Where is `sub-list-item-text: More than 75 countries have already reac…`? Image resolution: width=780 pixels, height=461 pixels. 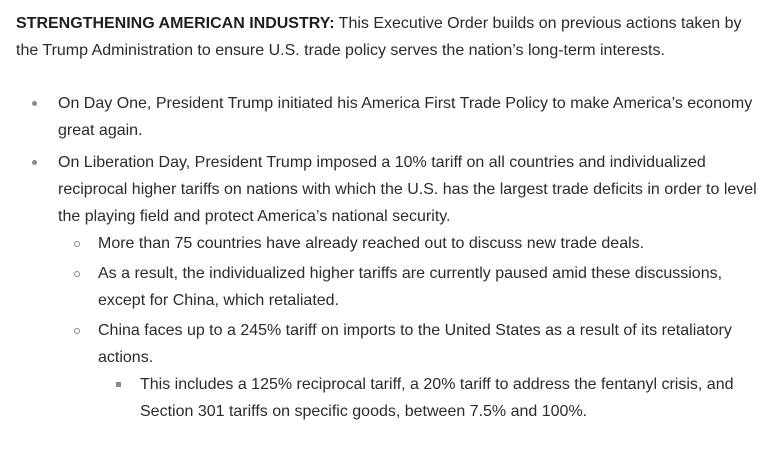 sub-list-item-text: More than 75 countries have already reac… is located at coordinates (371, 243).